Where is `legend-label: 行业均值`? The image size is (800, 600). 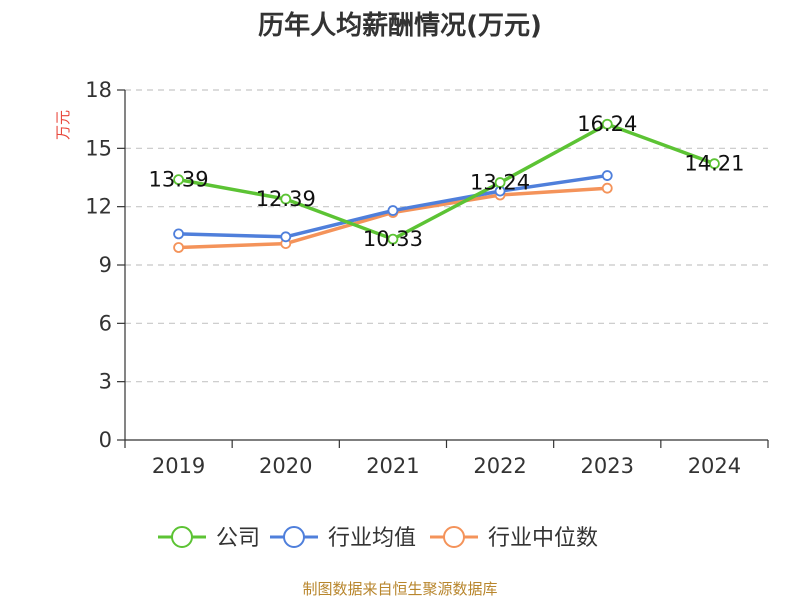 legend-label: 行业均值 is located at coordinates (372, 538).